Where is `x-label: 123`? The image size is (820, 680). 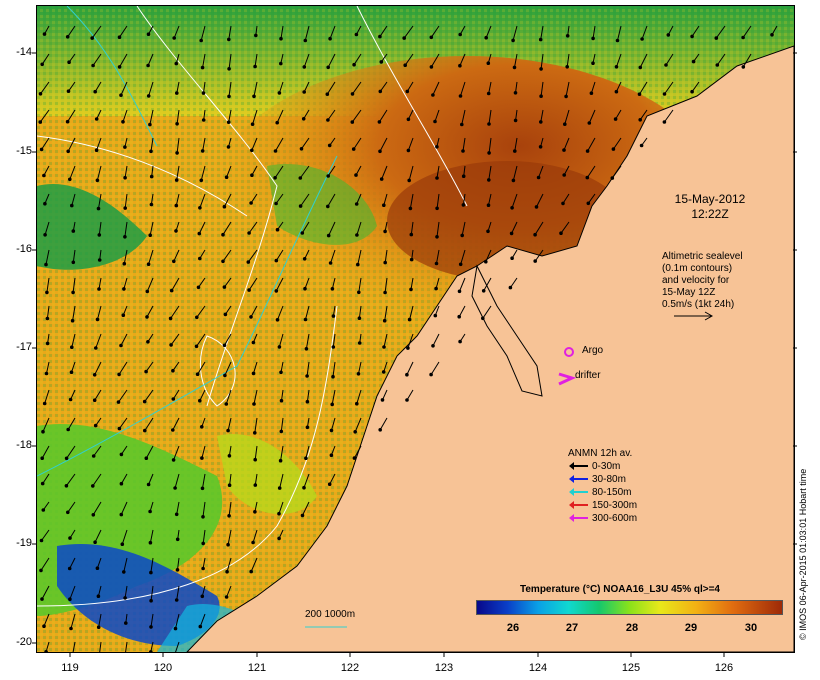
x-label: 123 is located at coordinates (444, 668).